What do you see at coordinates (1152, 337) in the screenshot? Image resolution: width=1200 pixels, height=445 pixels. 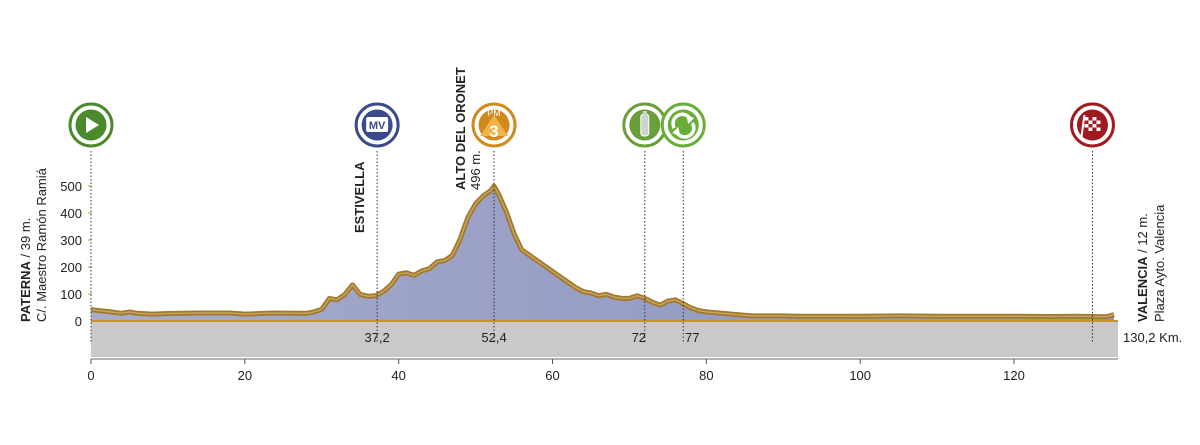 I see `total-distance-label: 130,2 Km.` at bounding box center [1152, 337].